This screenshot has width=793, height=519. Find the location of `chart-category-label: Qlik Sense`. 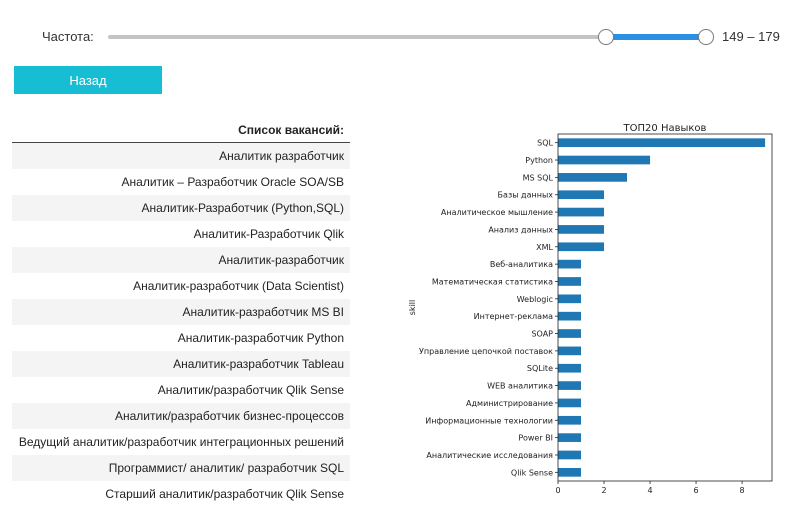

chart-category-label: Qlik Sense is located at coordinates (532, 472).